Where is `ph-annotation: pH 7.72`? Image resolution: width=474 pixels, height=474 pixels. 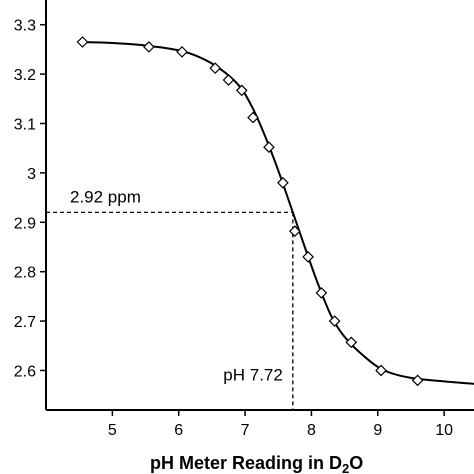 ph-annotation: pH 7.72 is located at coordinates (253, 374).